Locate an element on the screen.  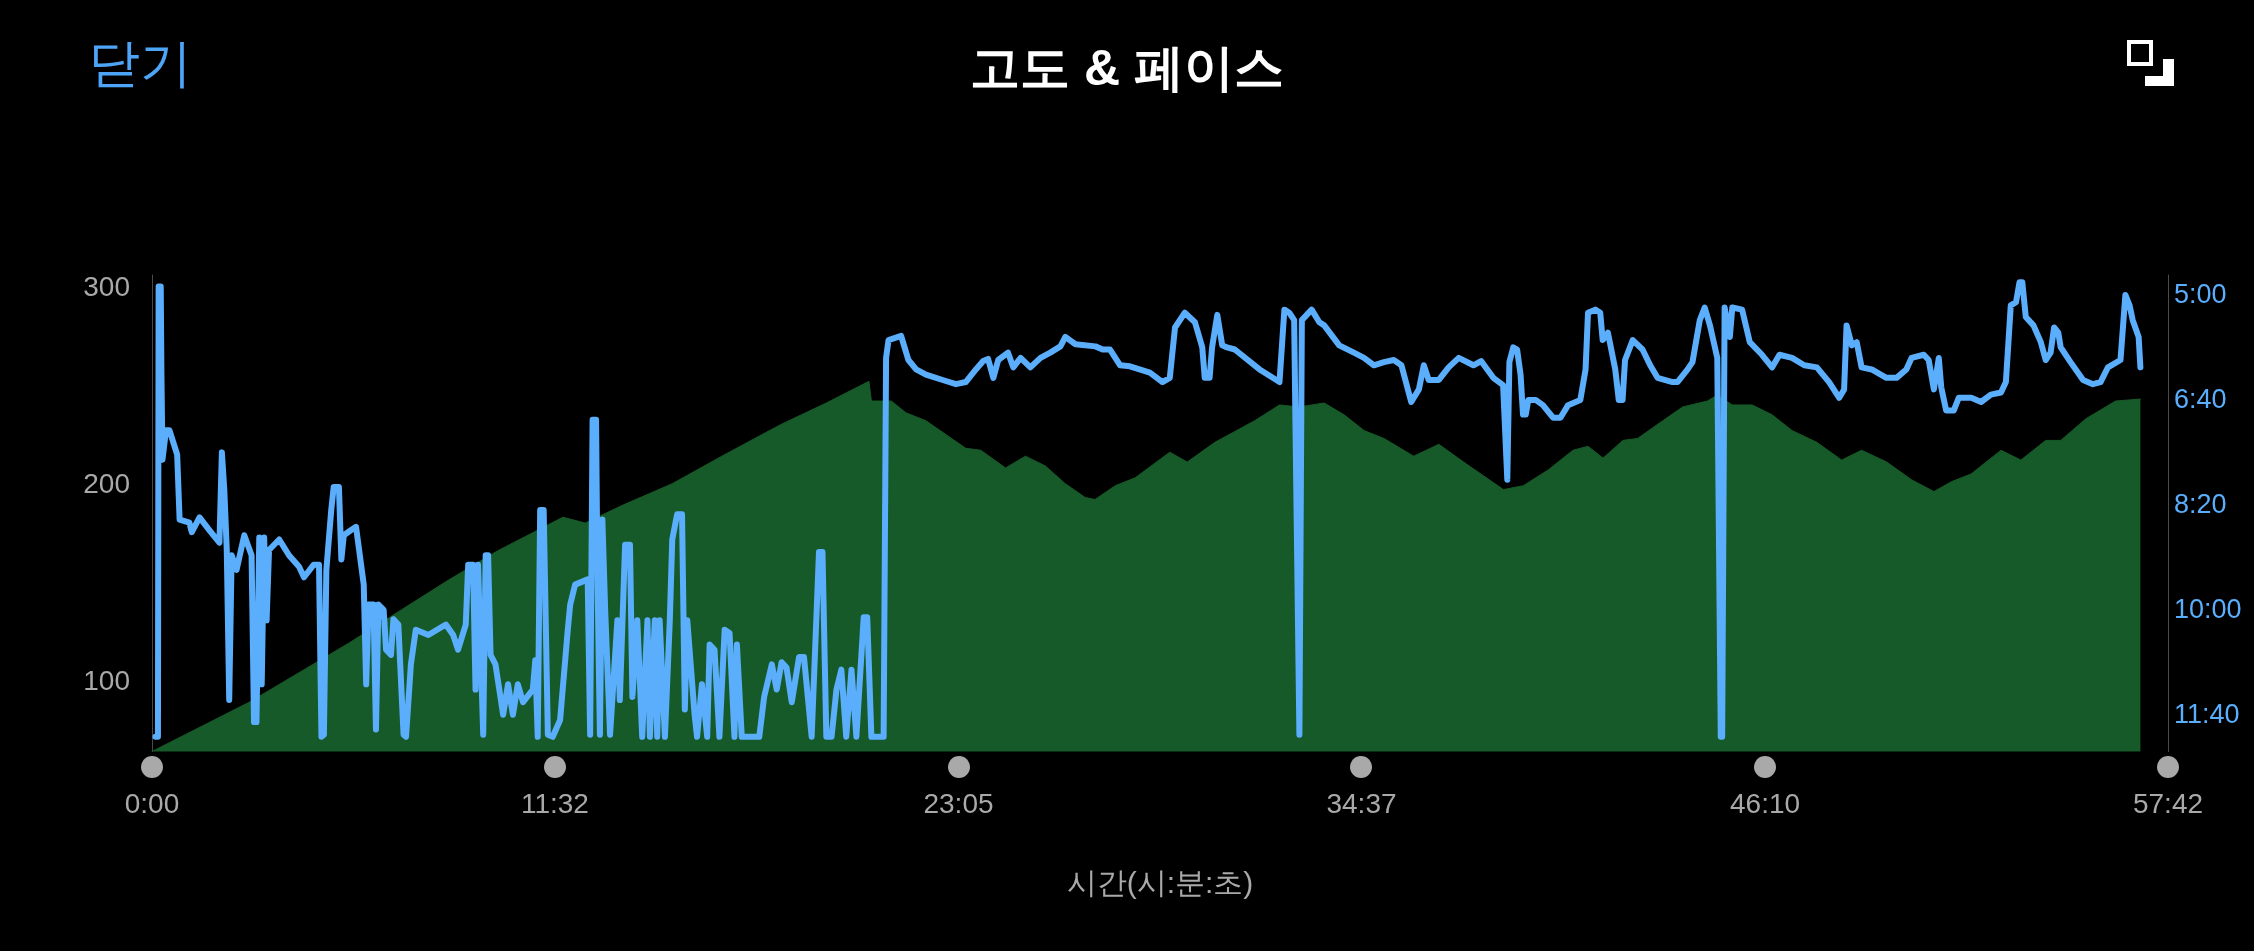
x-axis-title: 시간(시:분:초) is located at coordinates (1160, 882).